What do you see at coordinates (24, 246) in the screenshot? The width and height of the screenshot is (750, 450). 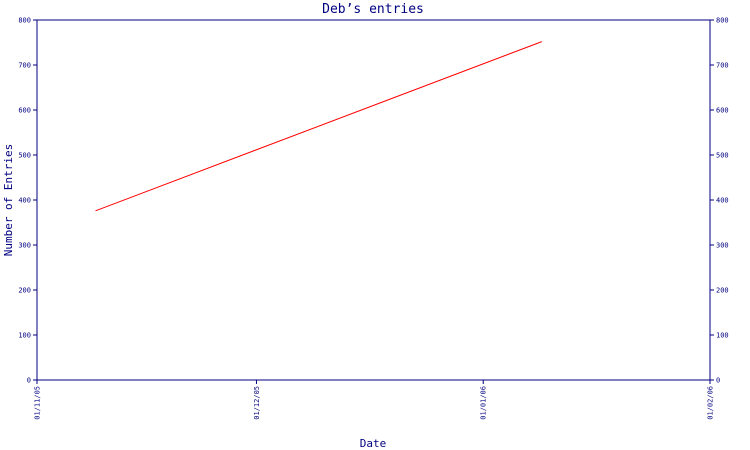 I see `y-tick-label: 300` at bounding box center [24, 246].